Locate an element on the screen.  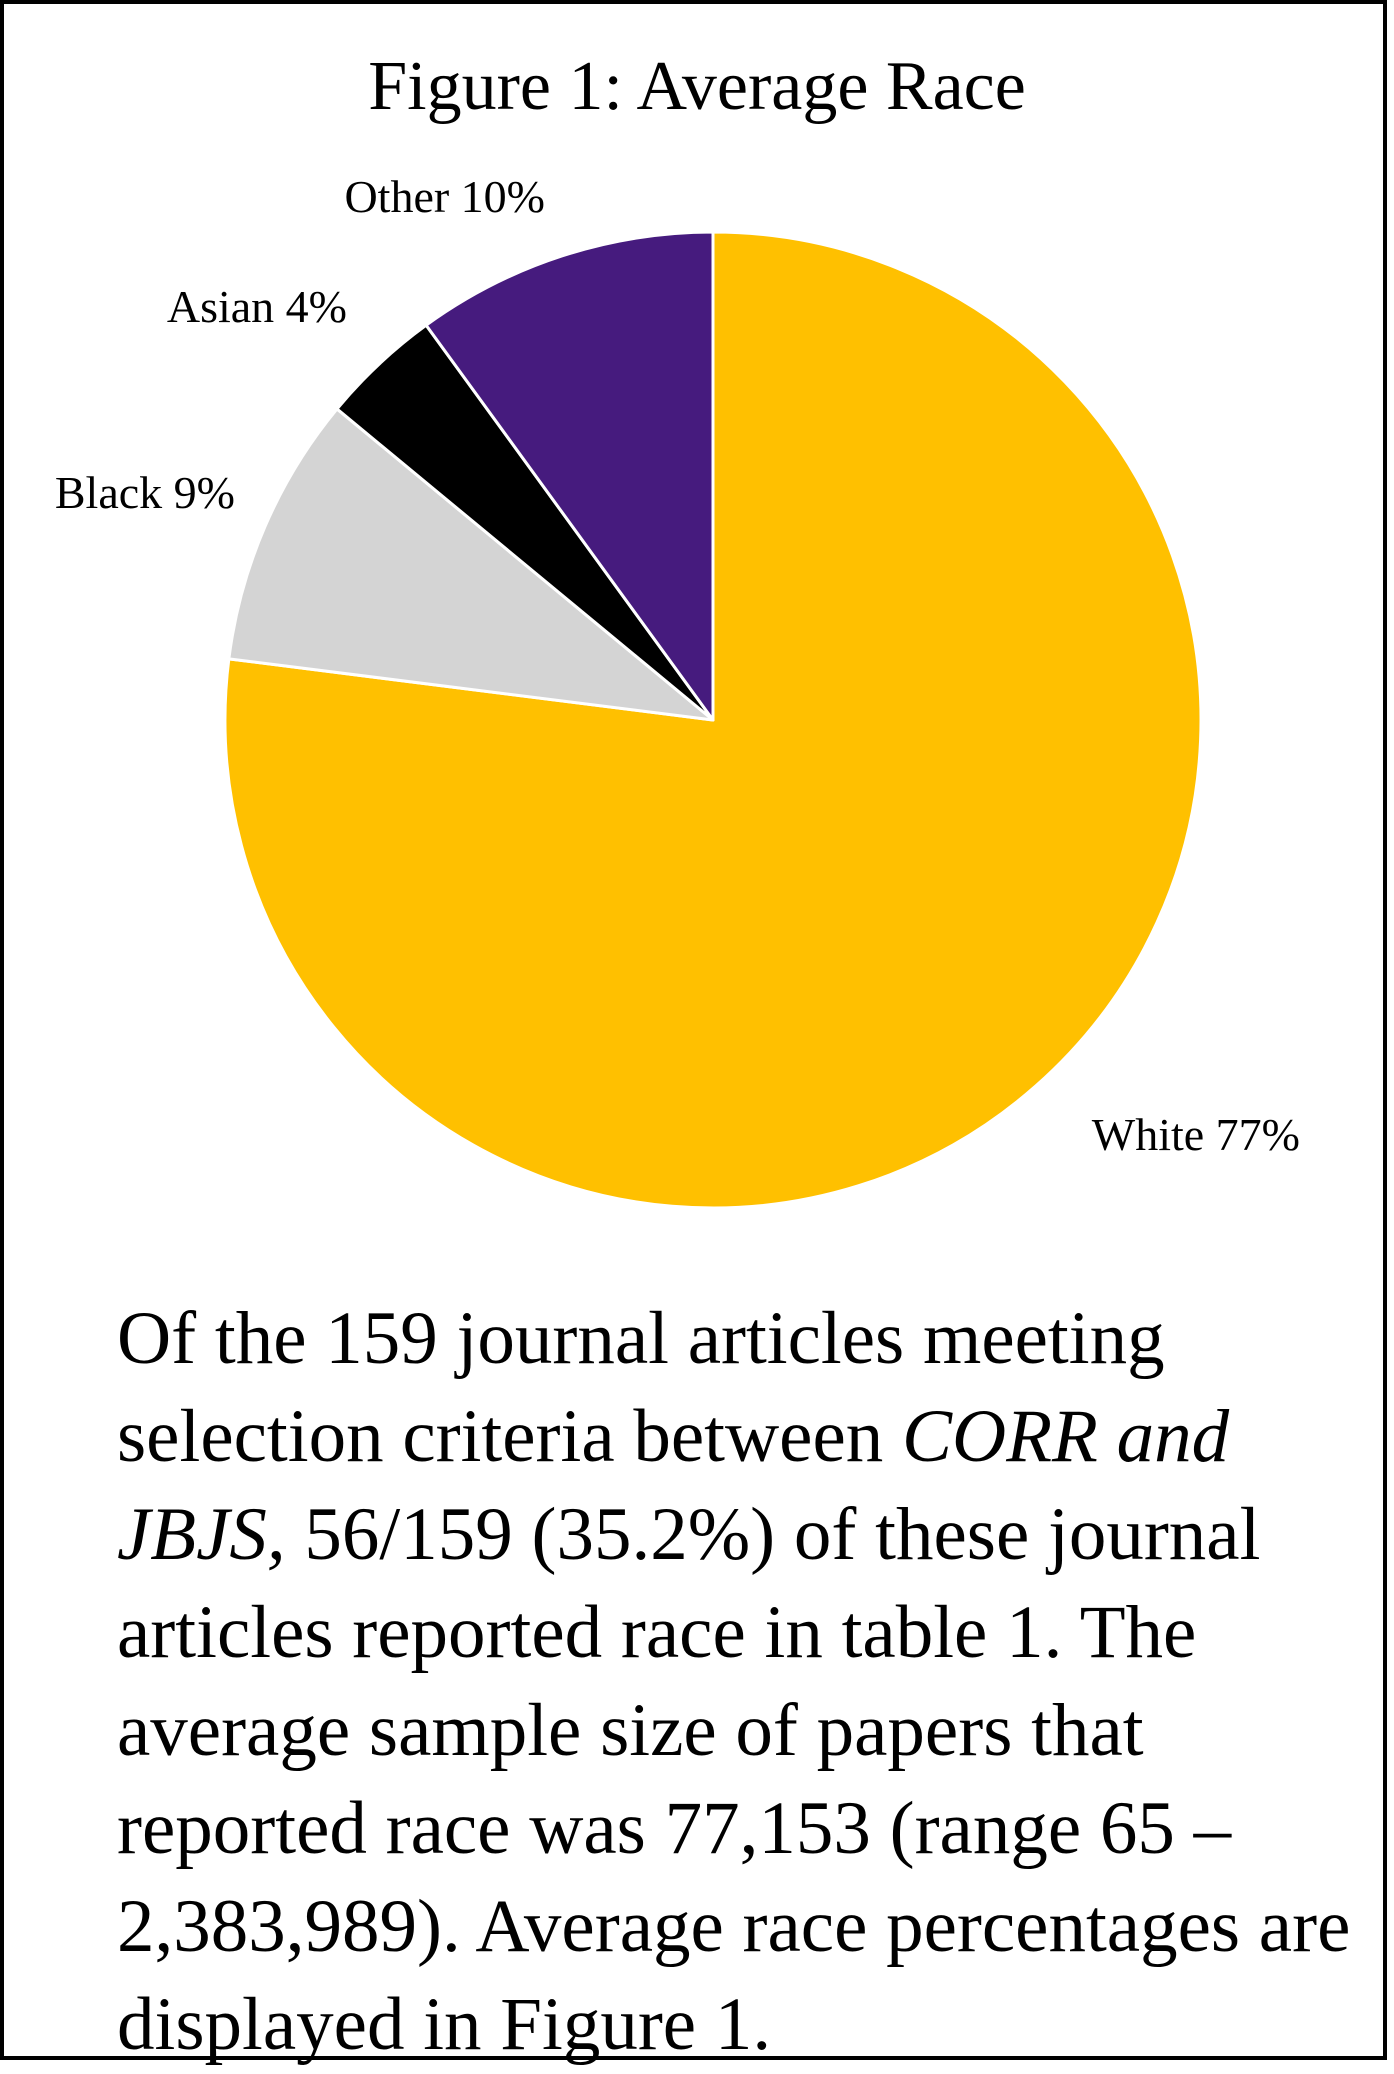
caption-italic-journals: CORR and JBJS, is located at coordinates (673, 1485).